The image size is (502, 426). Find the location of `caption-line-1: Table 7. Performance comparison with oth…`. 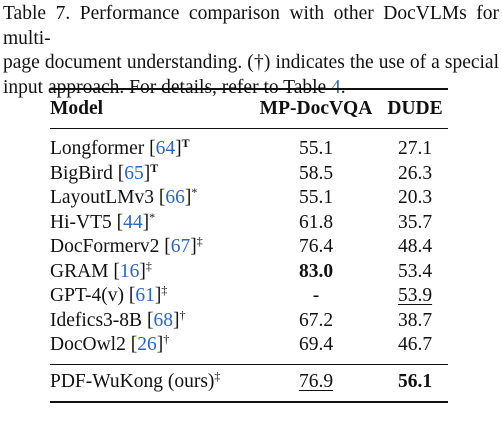

caption-line-1: Table 7. Performance comparison with oth… is located at coordinates (251, 26).